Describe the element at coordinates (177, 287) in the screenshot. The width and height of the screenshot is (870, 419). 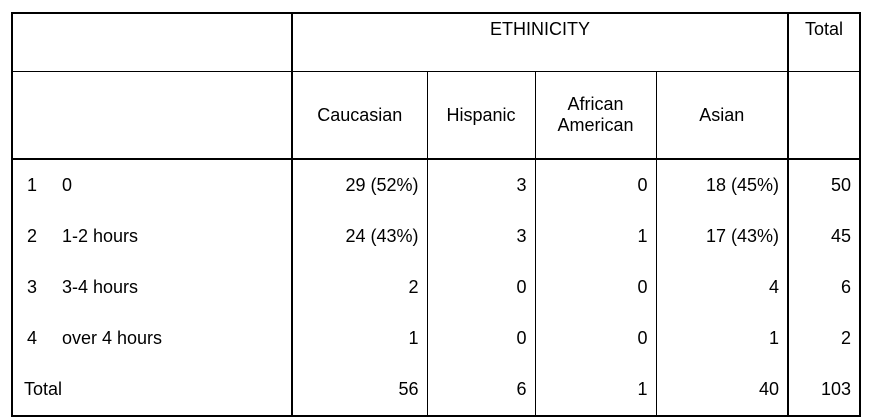
I see `row-label: 3-4 hours` at that location.